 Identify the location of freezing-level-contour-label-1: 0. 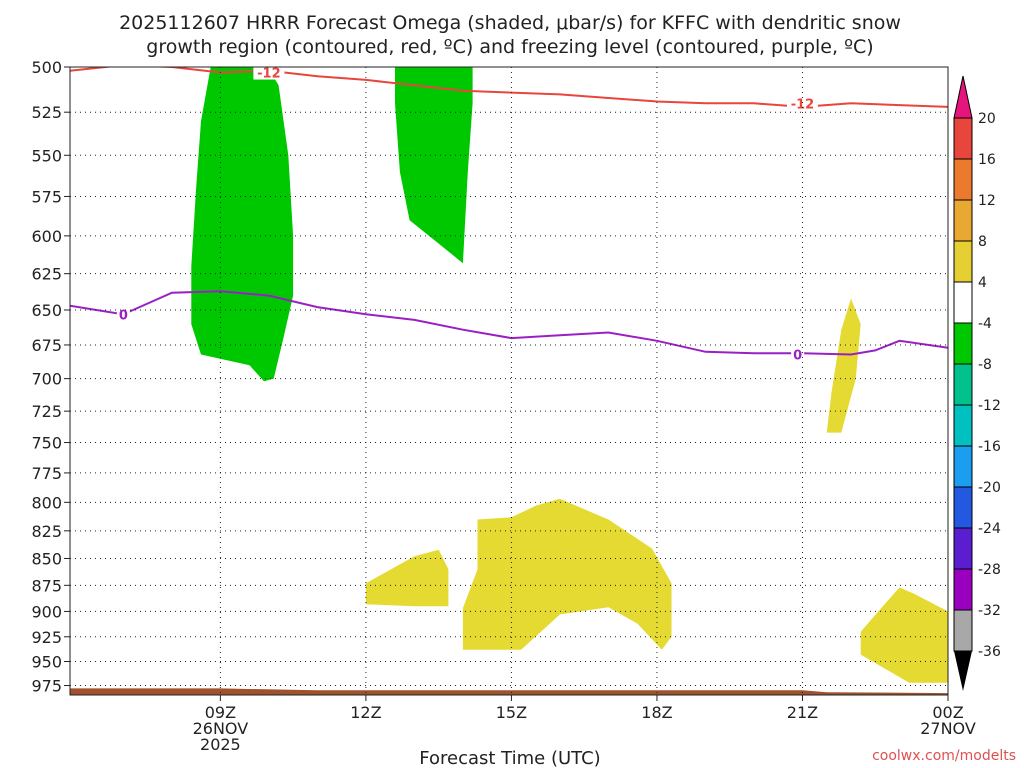
(123, 315).